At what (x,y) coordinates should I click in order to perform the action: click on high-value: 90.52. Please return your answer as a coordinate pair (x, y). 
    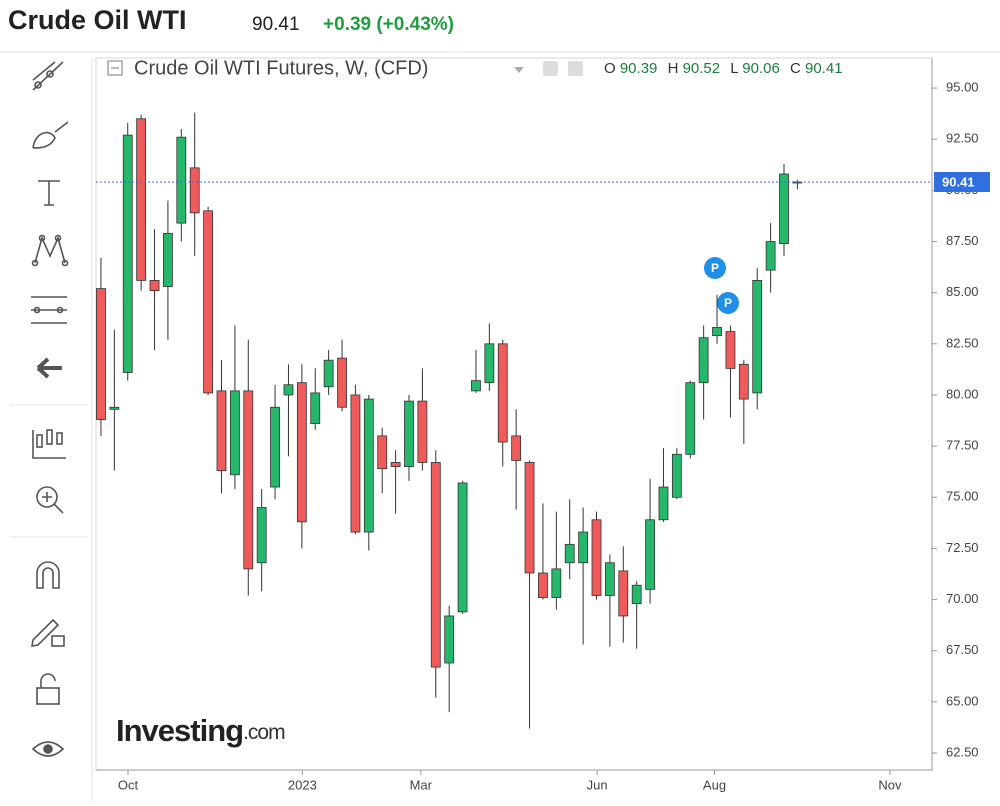
    Looking at the image, I should click on (702, 68).